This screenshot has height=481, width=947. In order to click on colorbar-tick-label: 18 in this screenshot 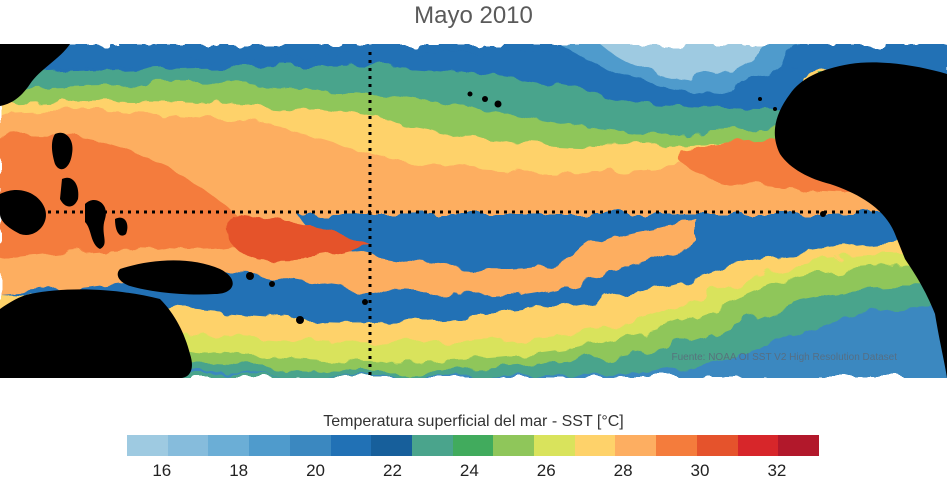, I will do `click(239, 470)`.